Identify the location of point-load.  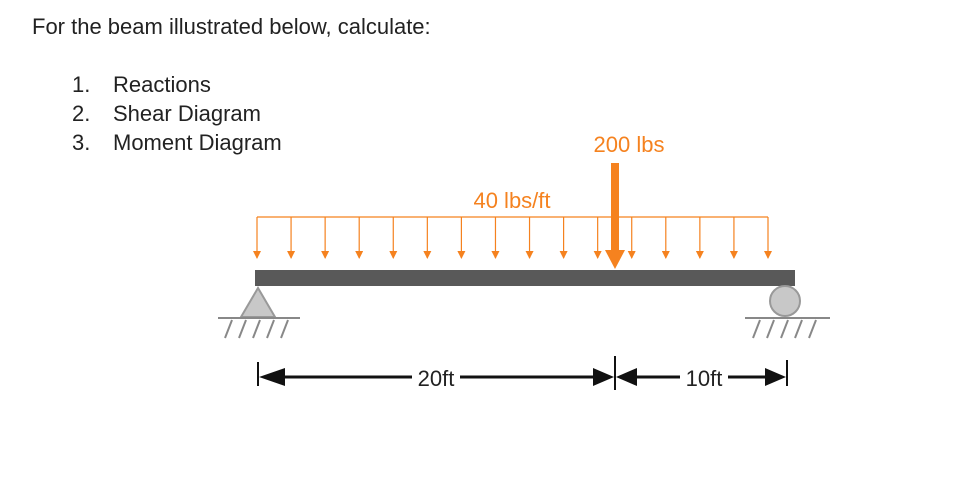
(615, 208).